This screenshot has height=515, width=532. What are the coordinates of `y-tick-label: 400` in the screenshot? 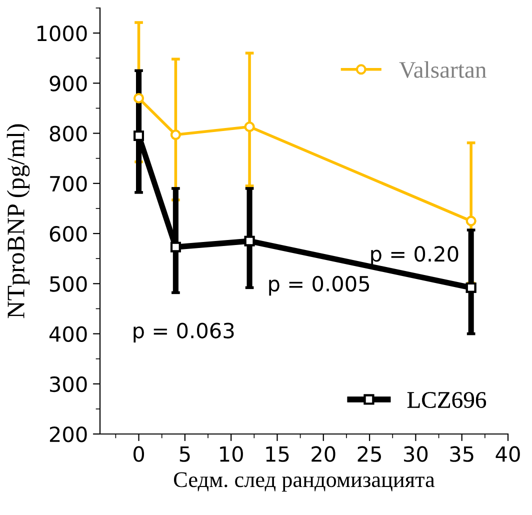 It's located at (68, 334).